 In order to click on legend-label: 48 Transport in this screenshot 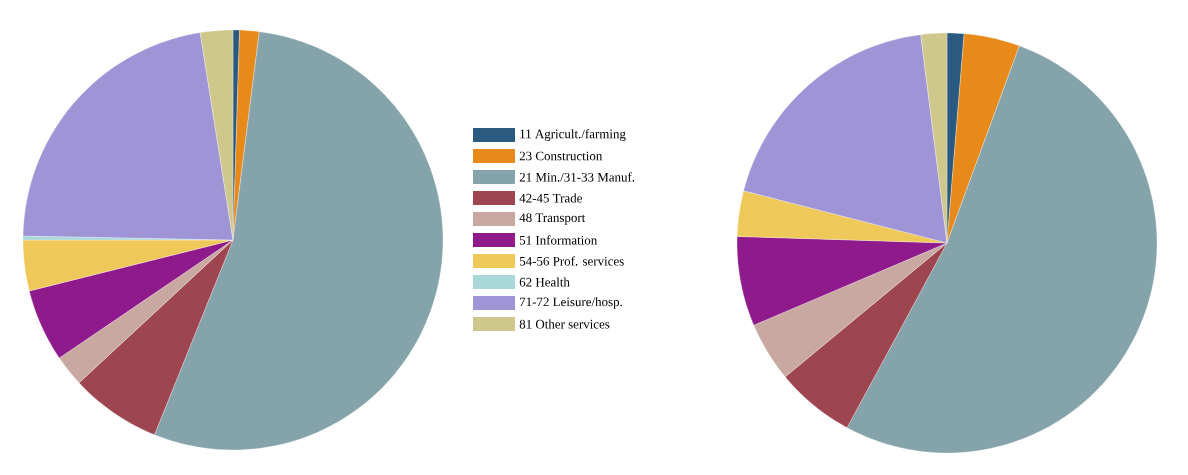, I will do `click(552, 219)`.